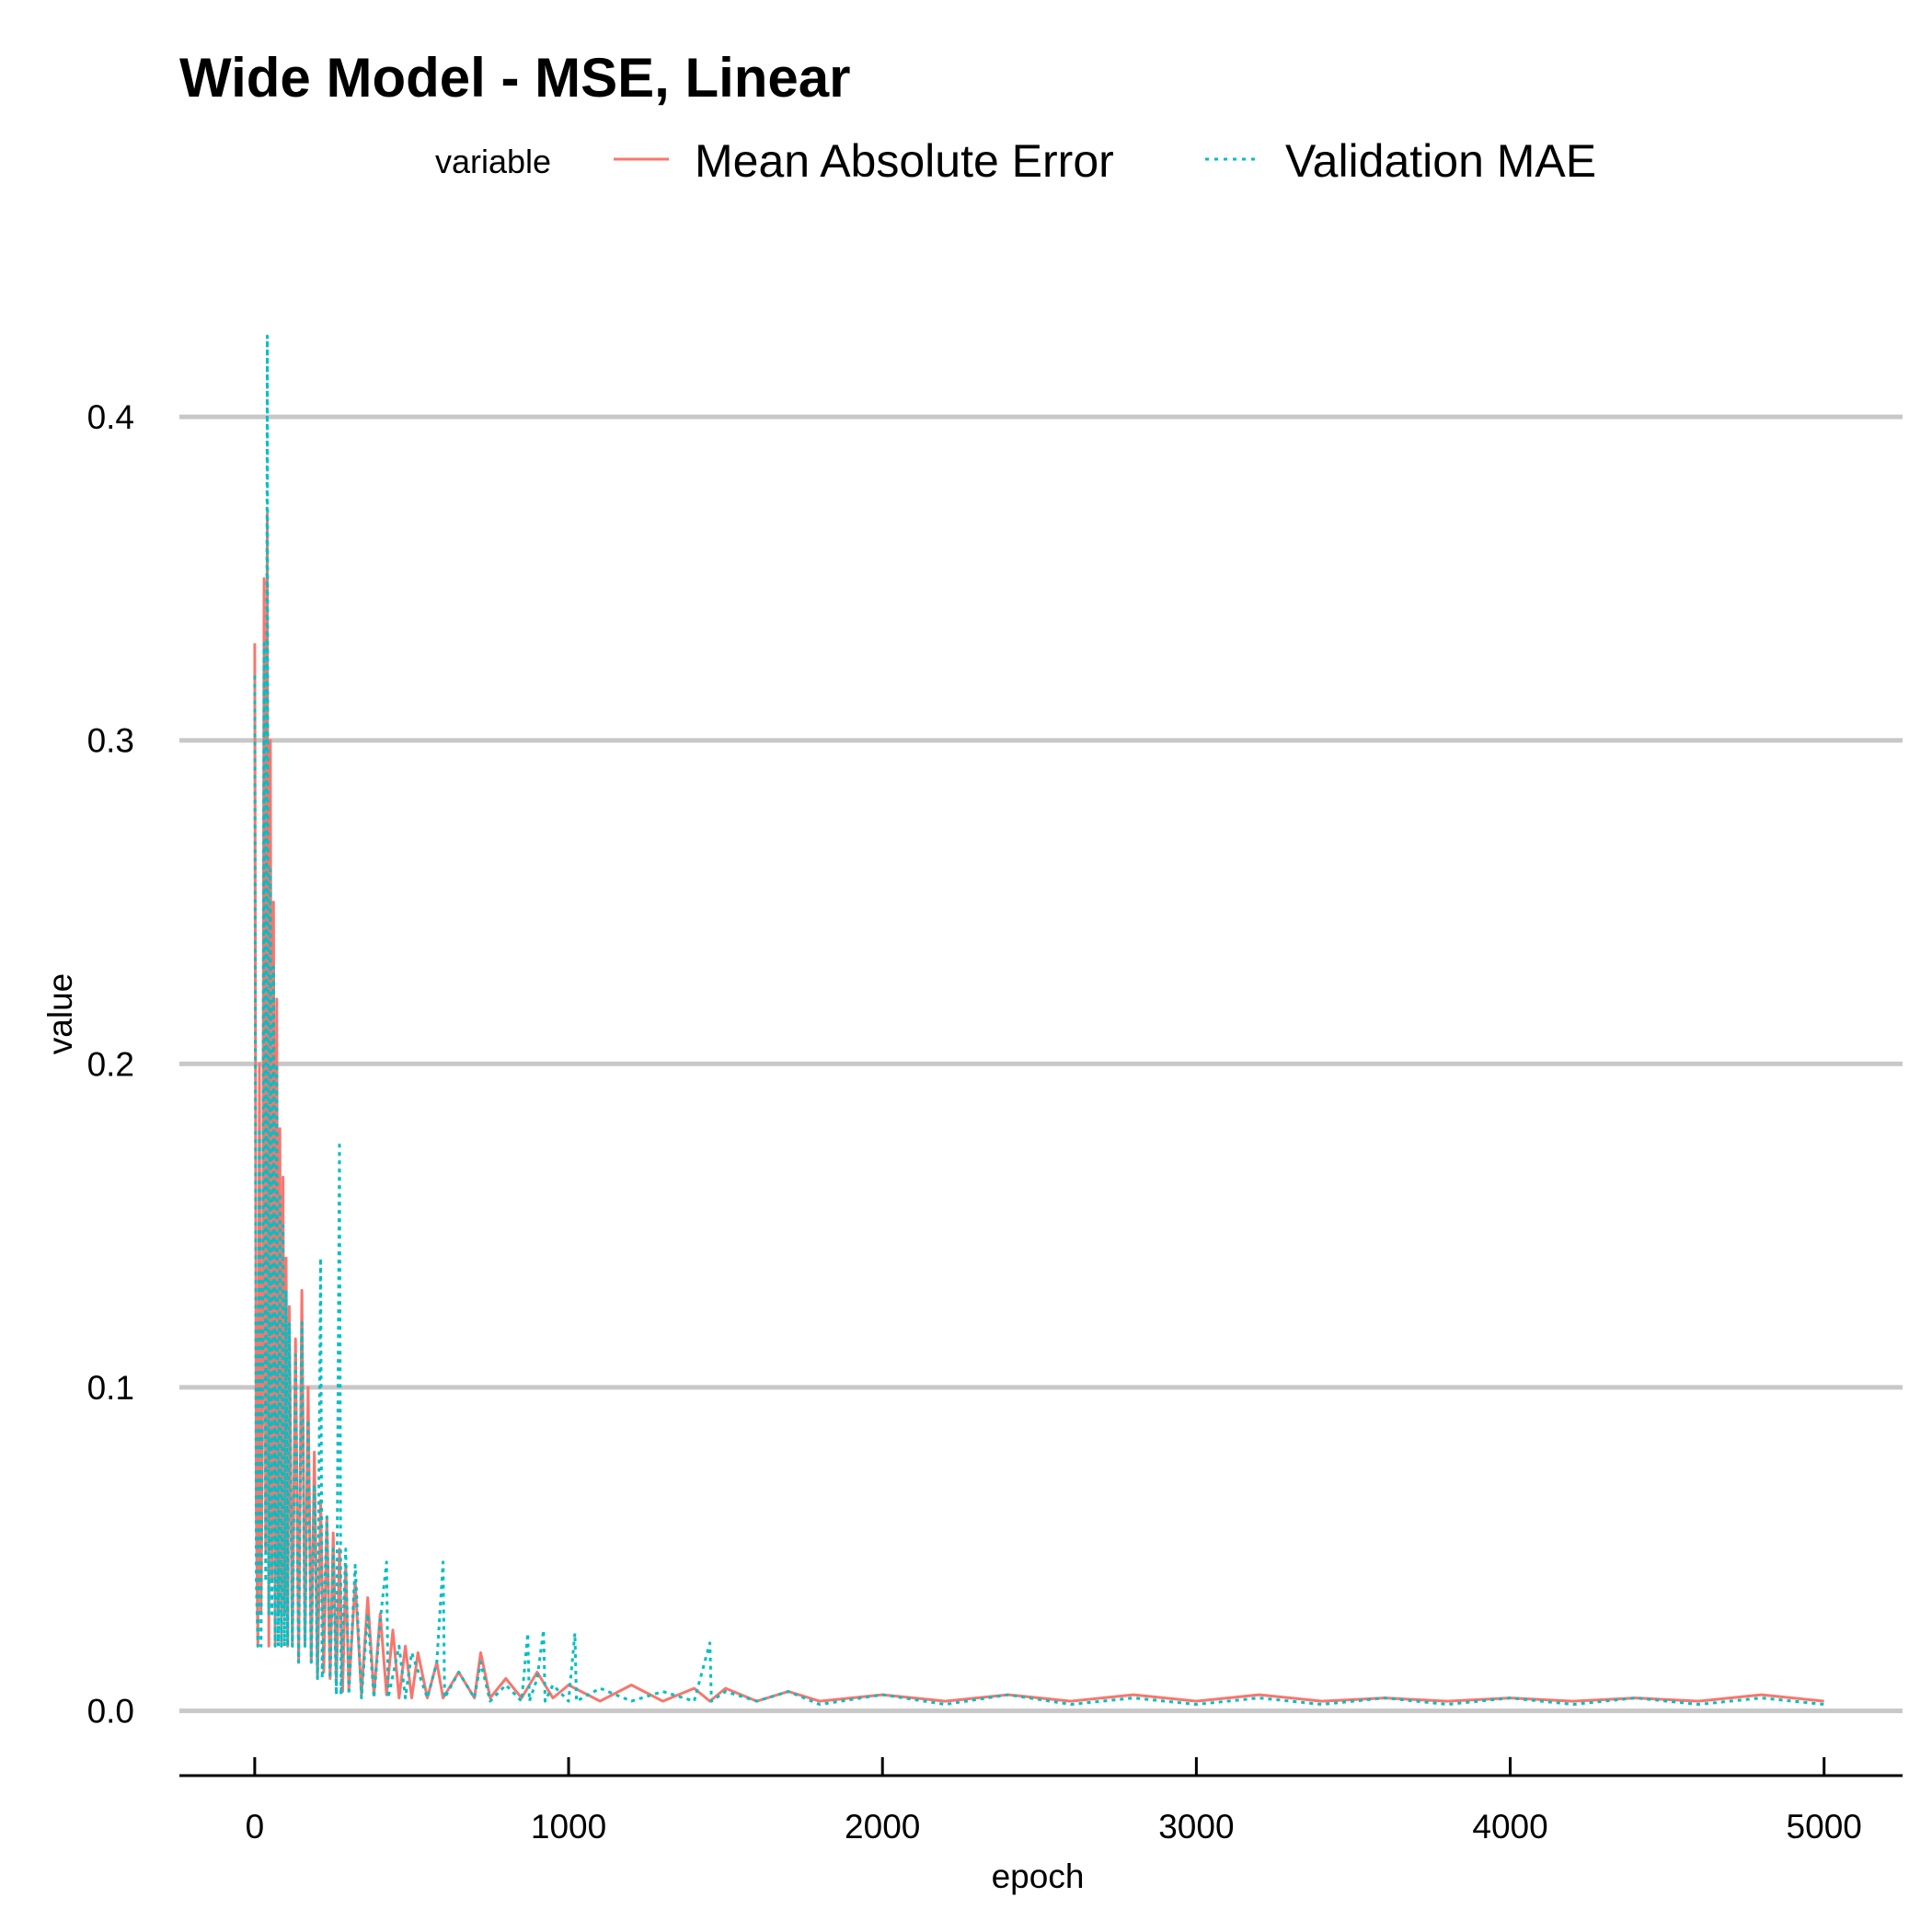  What do you see at coordinates (493, 161) in the screenshot?
I see `legend-title: variable` at bounding box center [493, 161].